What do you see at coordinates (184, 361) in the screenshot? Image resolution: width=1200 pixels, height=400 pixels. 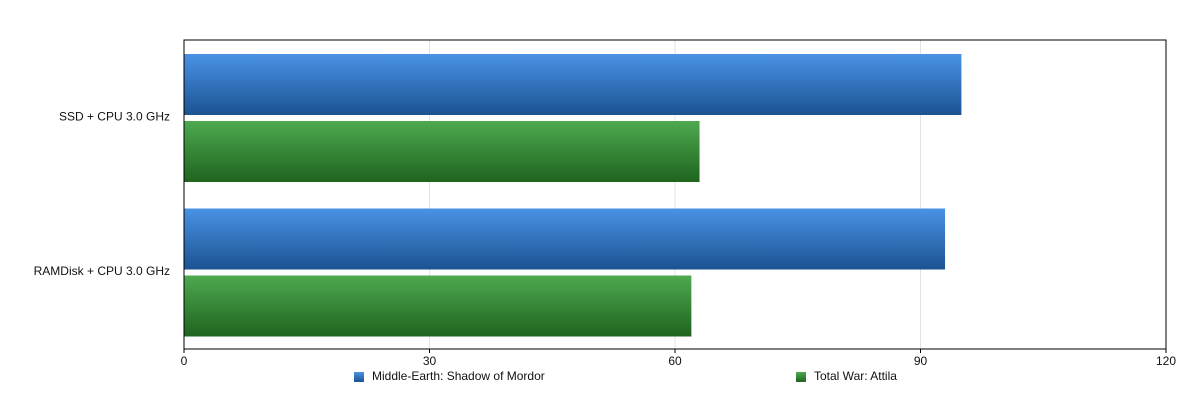 I see `x-tick-label: 0` at bounding box center [184, 361].